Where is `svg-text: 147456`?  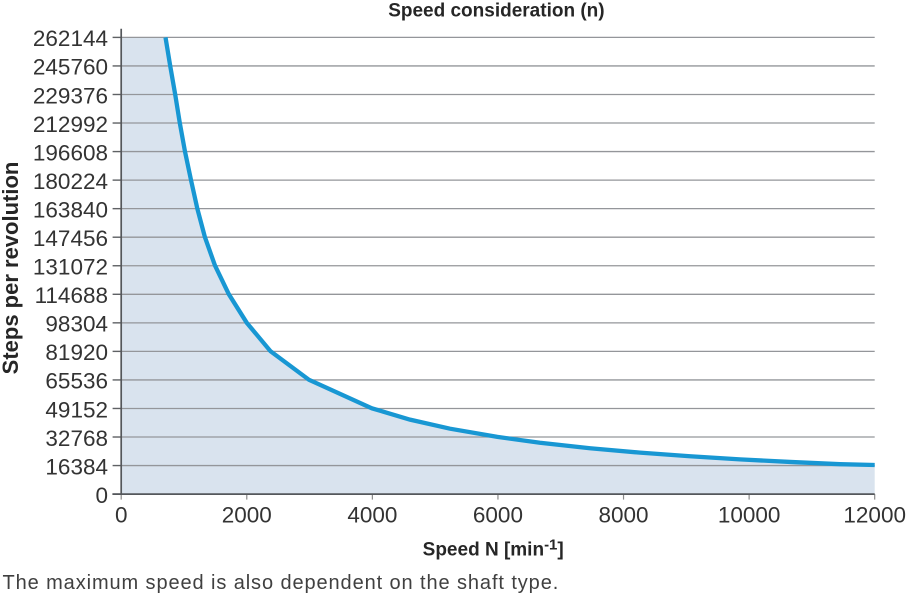 svg-text: 147456 is located at coordinates (70, 238).